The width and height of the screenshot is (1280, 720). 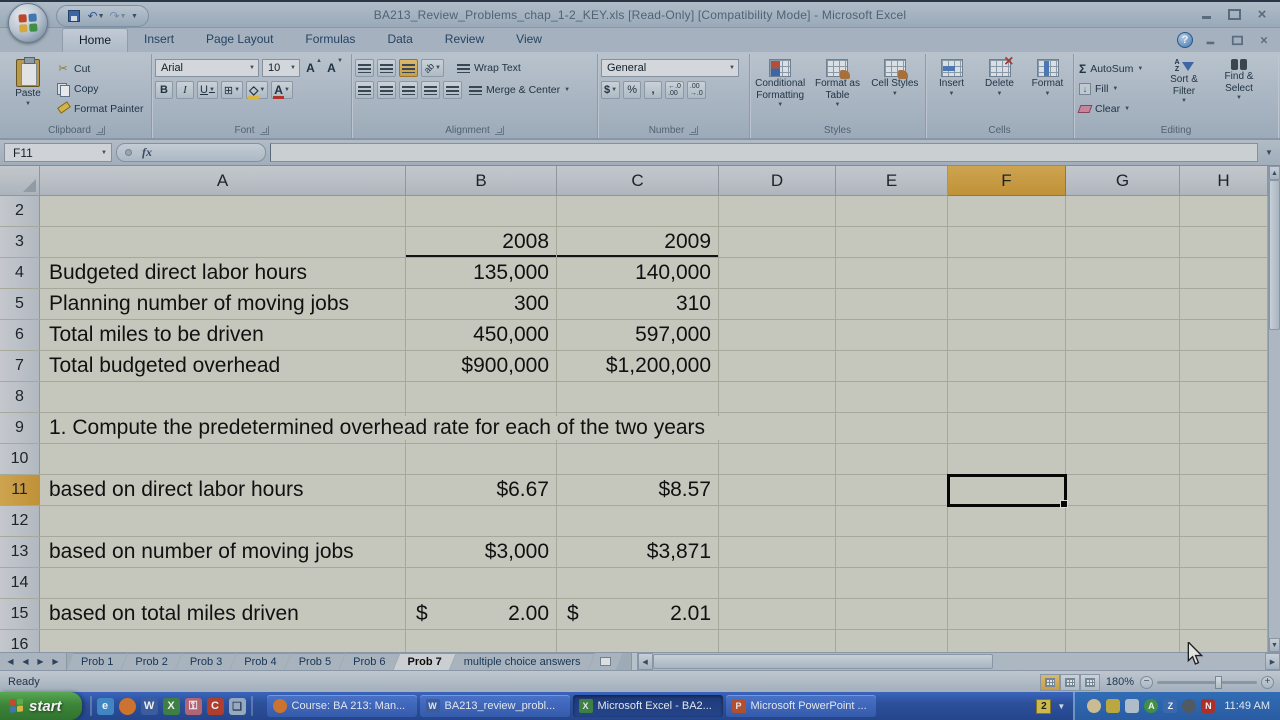 I want to click on row-header-15: 15, so click(x=20, y=614).